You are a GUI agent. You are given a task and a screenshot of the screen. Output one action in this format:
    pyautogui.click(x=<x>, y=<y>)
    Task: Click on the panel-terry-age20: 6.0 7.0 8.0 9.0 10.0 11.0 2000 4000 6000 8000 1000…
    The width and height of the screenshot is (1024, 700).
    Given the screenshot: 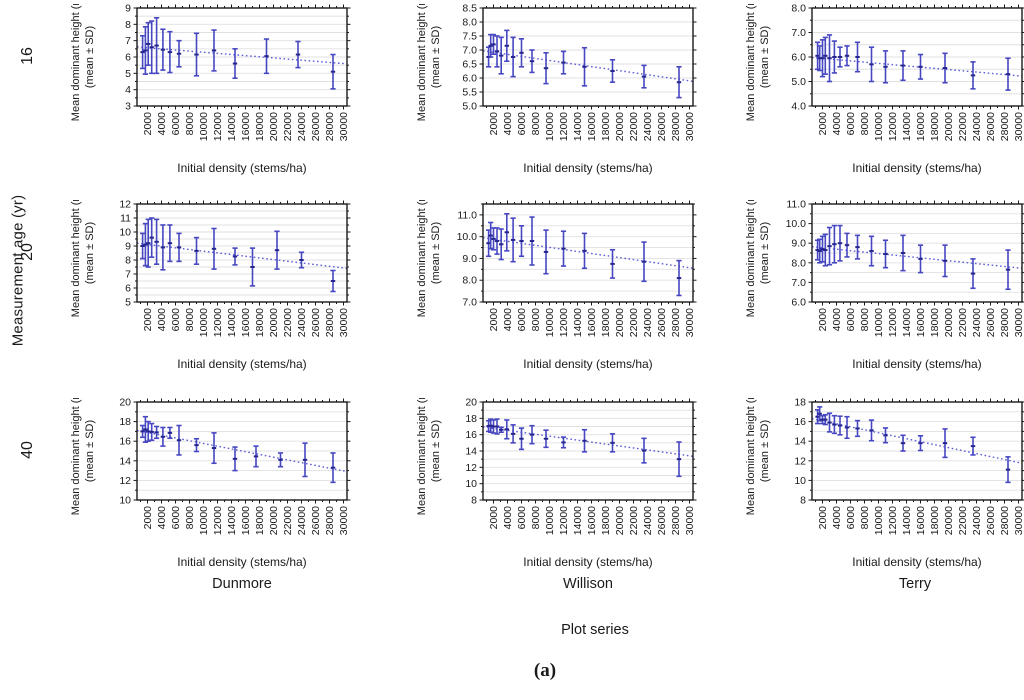 What is the action you would take?
    pyautogui.click(x=884, y=285)
    